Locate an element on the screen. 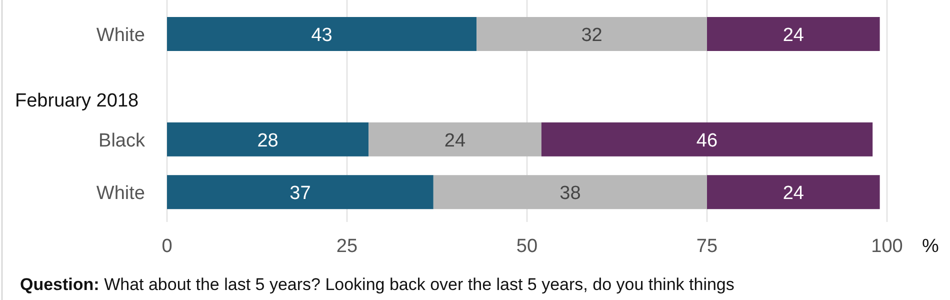 This screenshot has height=300, width=950. data-label: 46 is located at coordinates (707, 141).